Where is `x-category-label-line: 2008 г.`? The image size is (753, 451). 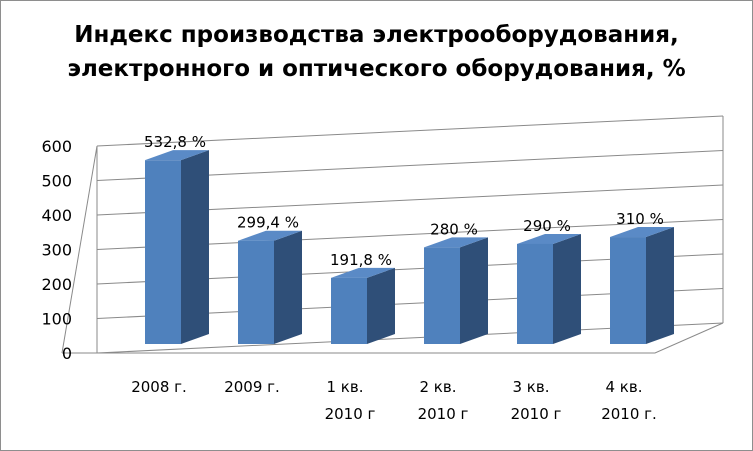 x-category-label-line: 2008 г. is located at coordinates (159, 387).